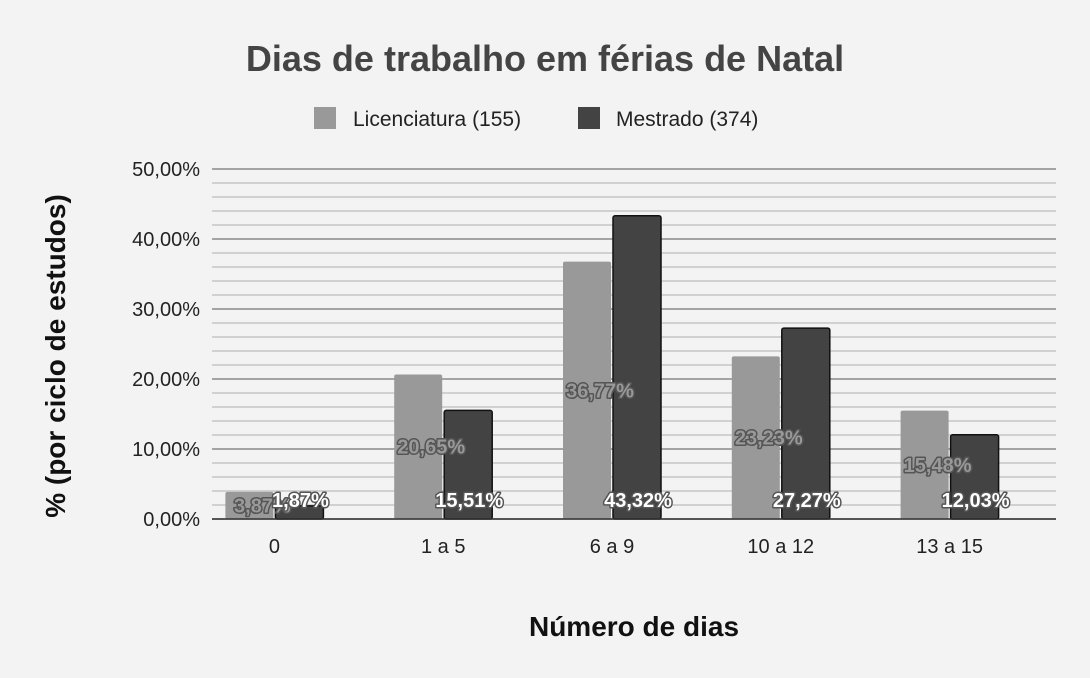 The width and height of the screenshot is (1090, 678). What do you see at coordinates (780, 547) in the screenshot?
I see `x-tick-label: 10 a 12` at bounding box center [780, 547].